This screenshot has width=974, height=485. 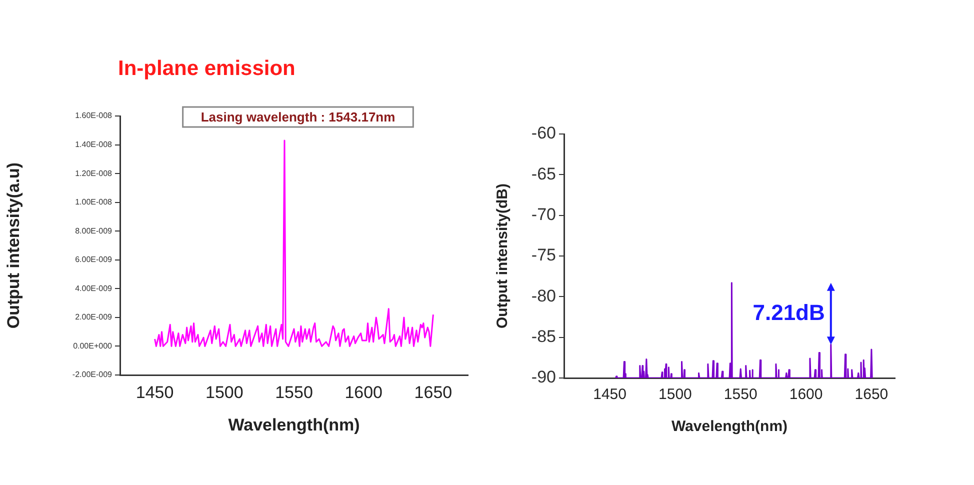 What do you see at coordinates (543, 336) in the screenshot?
I see `y-tick-label: -85` at bounding box center [543, 336].